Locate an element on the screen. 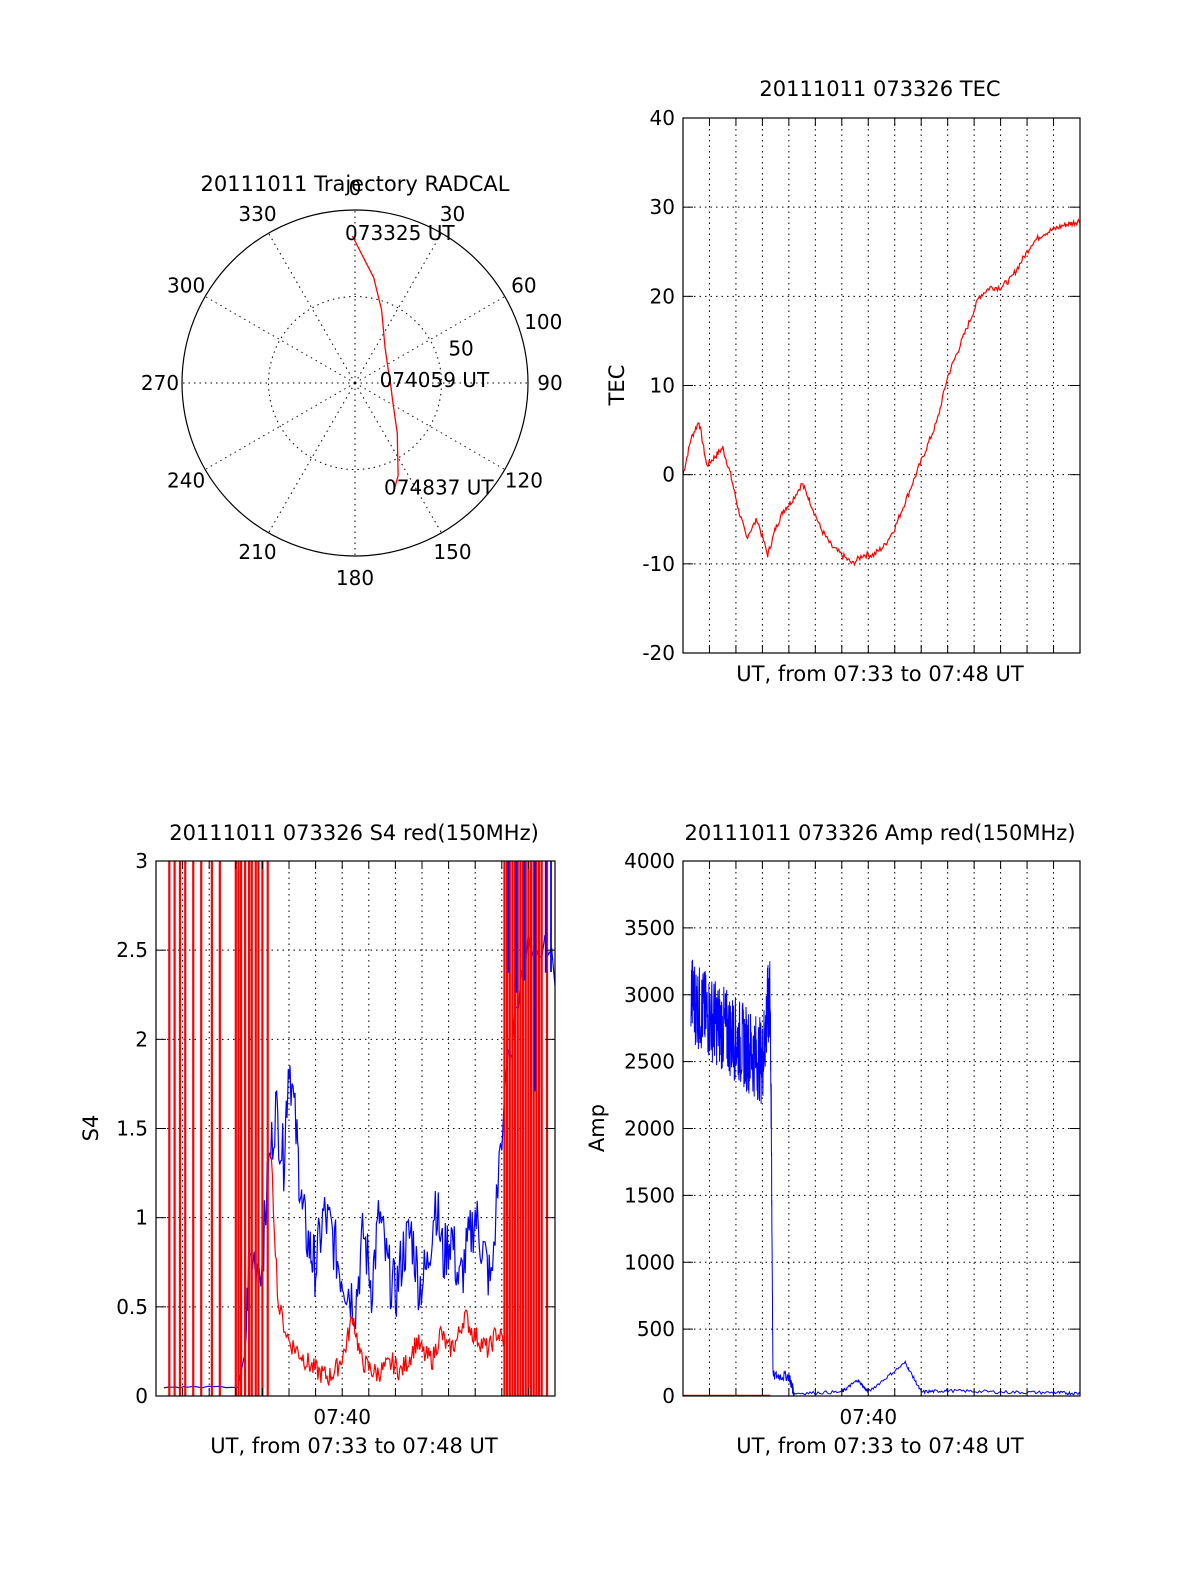 Image resolution: width=1200 pixels, height=1575 pixels. trajectory-annotations: 073325 UT 074059 UT 074837 UT is located at coordinates (419, 360).